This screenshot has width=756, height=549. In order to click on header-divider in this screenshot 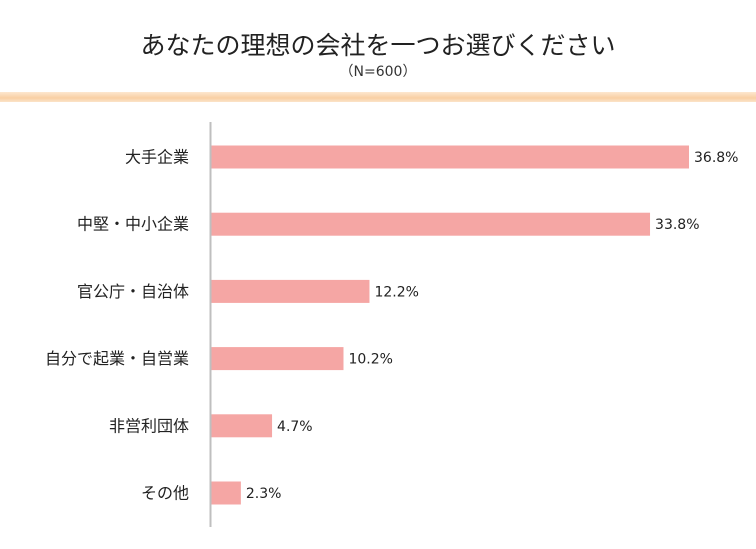, I will do `click(378, 97)`.